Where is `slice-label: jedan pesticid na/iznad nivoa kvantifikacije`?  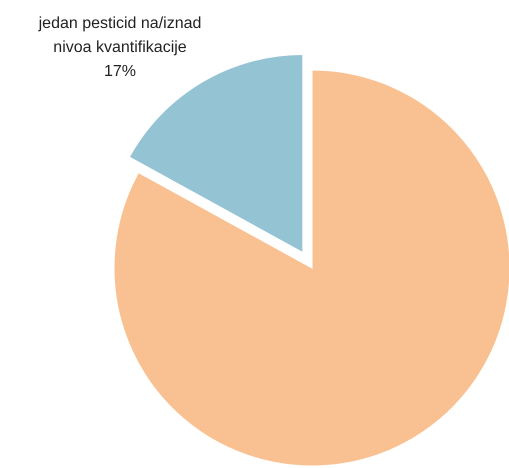
slice-label: jedan pesticid na/iznad nivoa kvantifikacije is located at coordinates (120, 35).